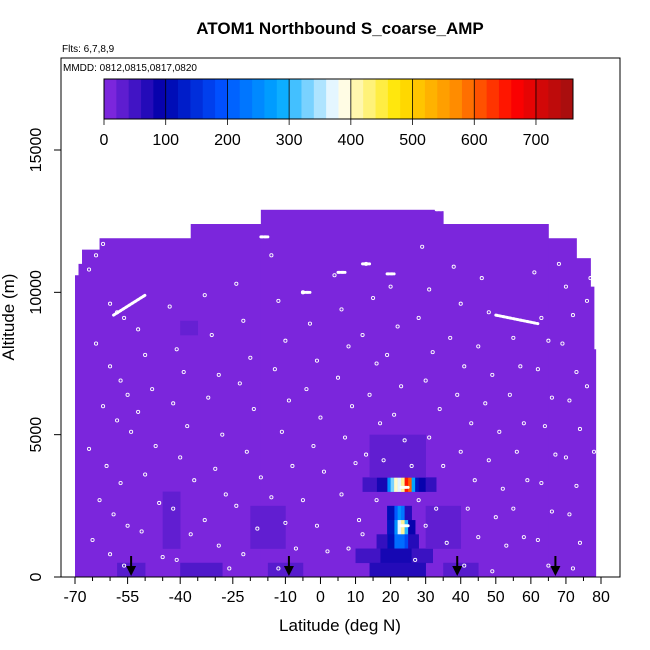 This screenshot has height=650, width=650. Describe the element at coordinates (426, 597) in the screenshot. I see `x-tick-label-8: 30` at that location.